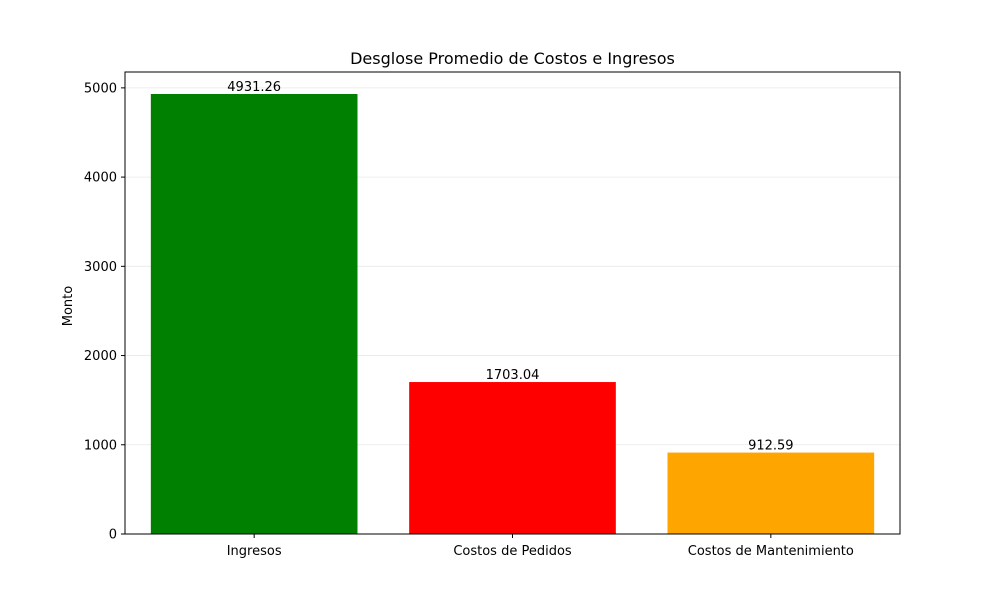 This screenshot has height=604, width=1000. What do you see at coordinates (100, 356) in the screenshot?
I see `y-tick-label: 2000` at bounding box center [100, 356].